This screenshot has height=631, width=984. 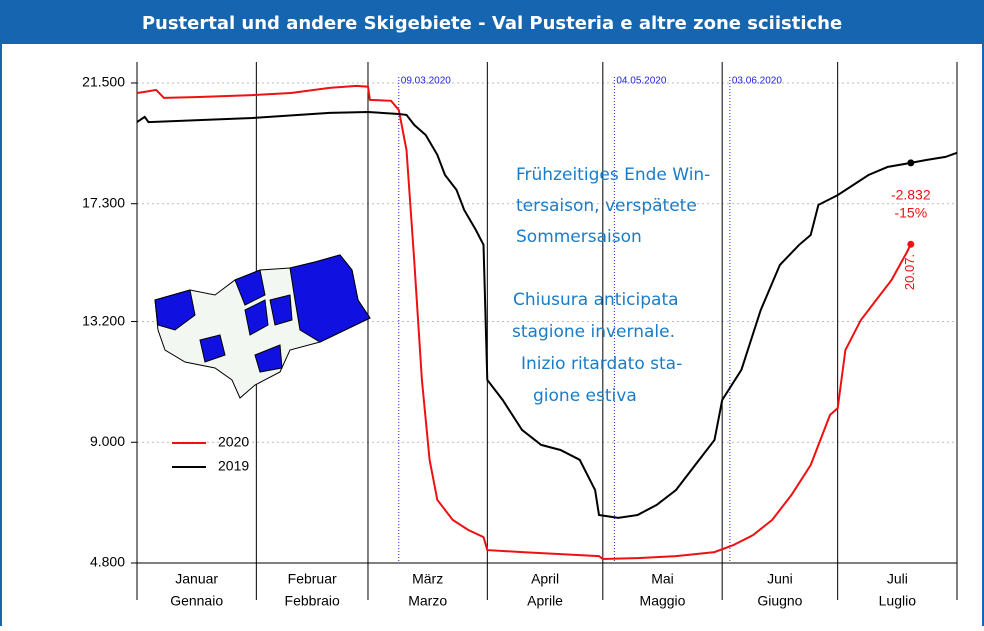 What do you see at coordinates (312, 601) in the screenshot?
I see `x-tick-label: Febbraio` at bounding box center [312, 601].